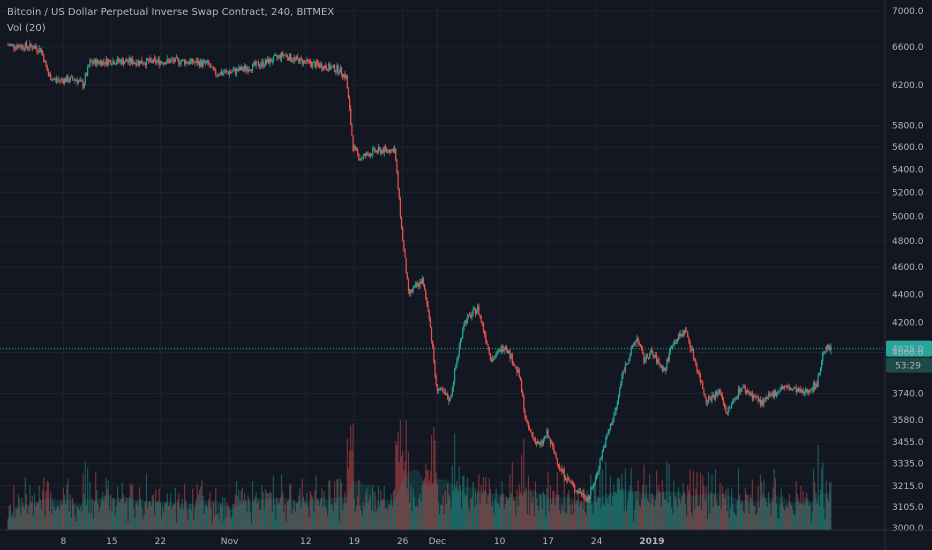 This screenshot has width=932, height=550. What do you see at coordinates (908, 193) in the screenshot?
I see `y-tick-label: 5200.0` at bounding box center [908, 193].